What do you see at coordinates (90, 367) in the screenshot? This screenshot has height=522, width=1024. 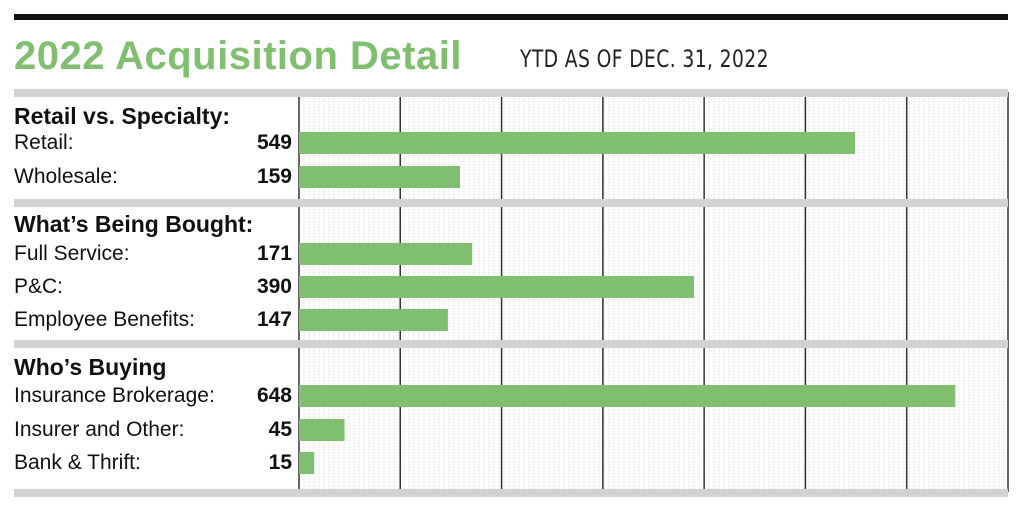 I see `group-header: Who’s Buying` at bounding box center [90, 367].